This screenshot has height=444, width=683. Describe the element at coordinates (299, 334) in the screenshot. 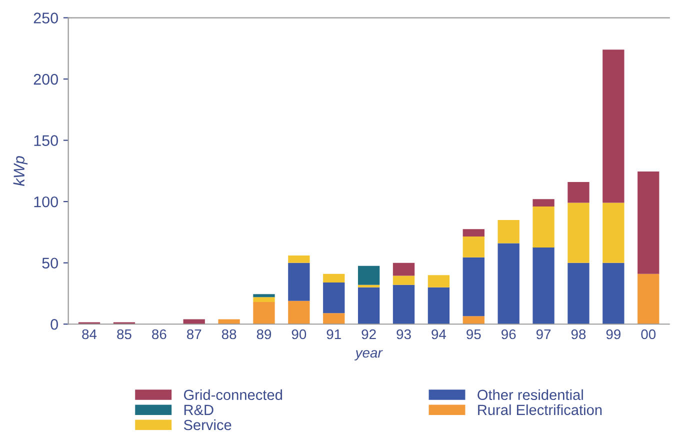

I see `x-tick-label: 90` at that location.